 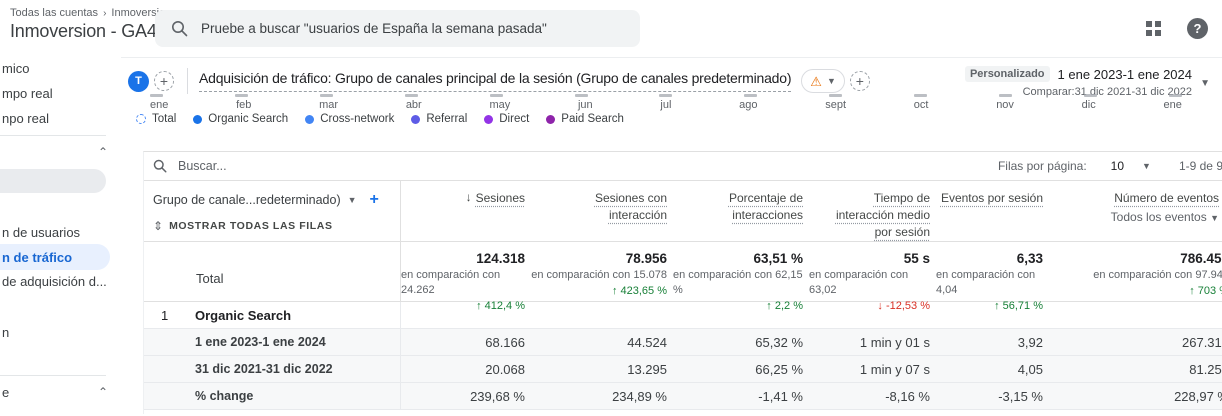 What do you see at coordinates (164, 81) in the screenshot?
I see `add-tab-button: +` at bounding box center [164, 81].